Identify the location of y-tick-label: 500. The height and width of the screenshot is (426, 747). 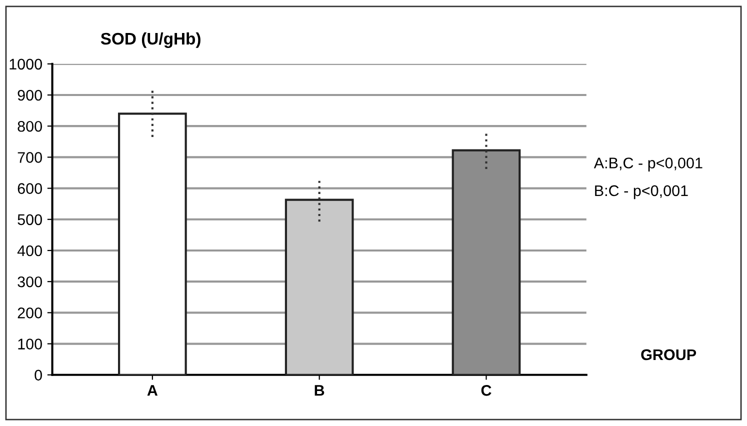
(30, 220).